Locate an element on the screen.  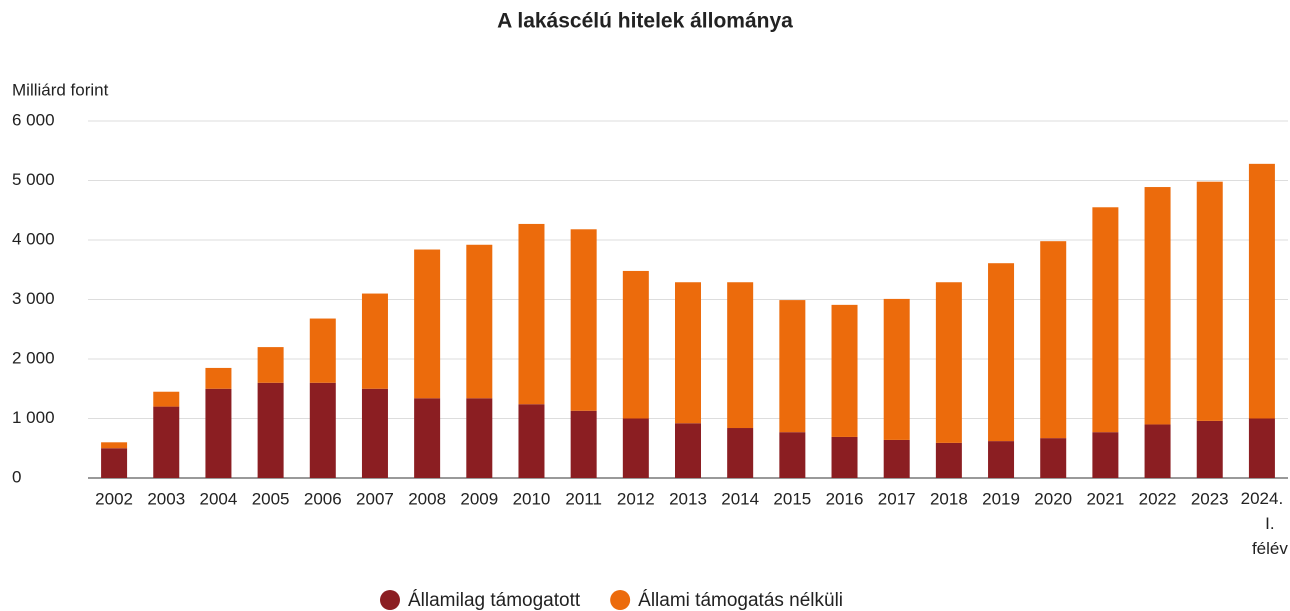
x-tick-label: 2016 is located at coordinates (845, 498).